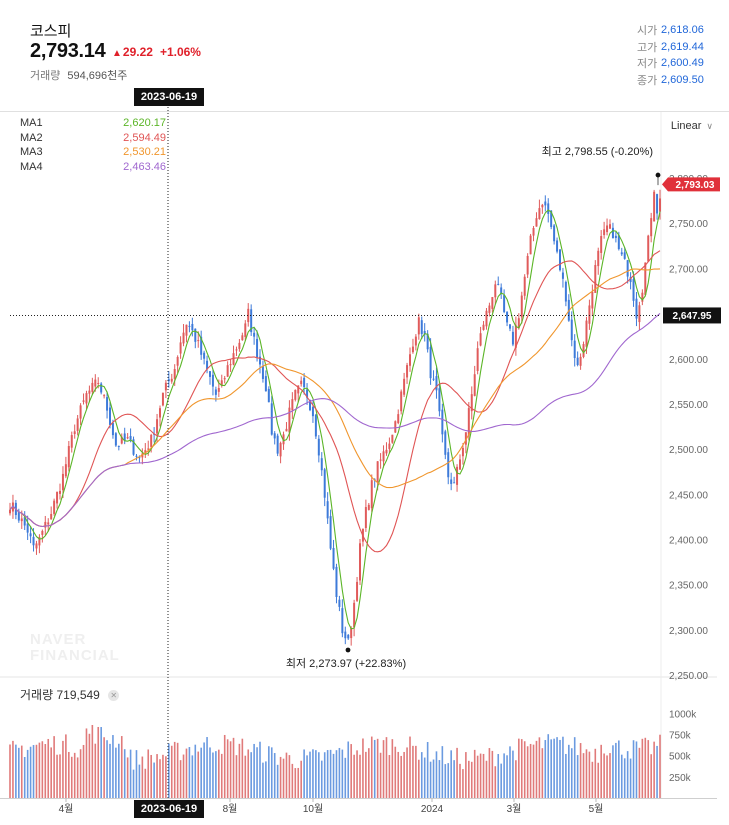  Describe the element at coordinates (680, 736) in the screenshot. I see `volume-tick-label: 750k` at that location.